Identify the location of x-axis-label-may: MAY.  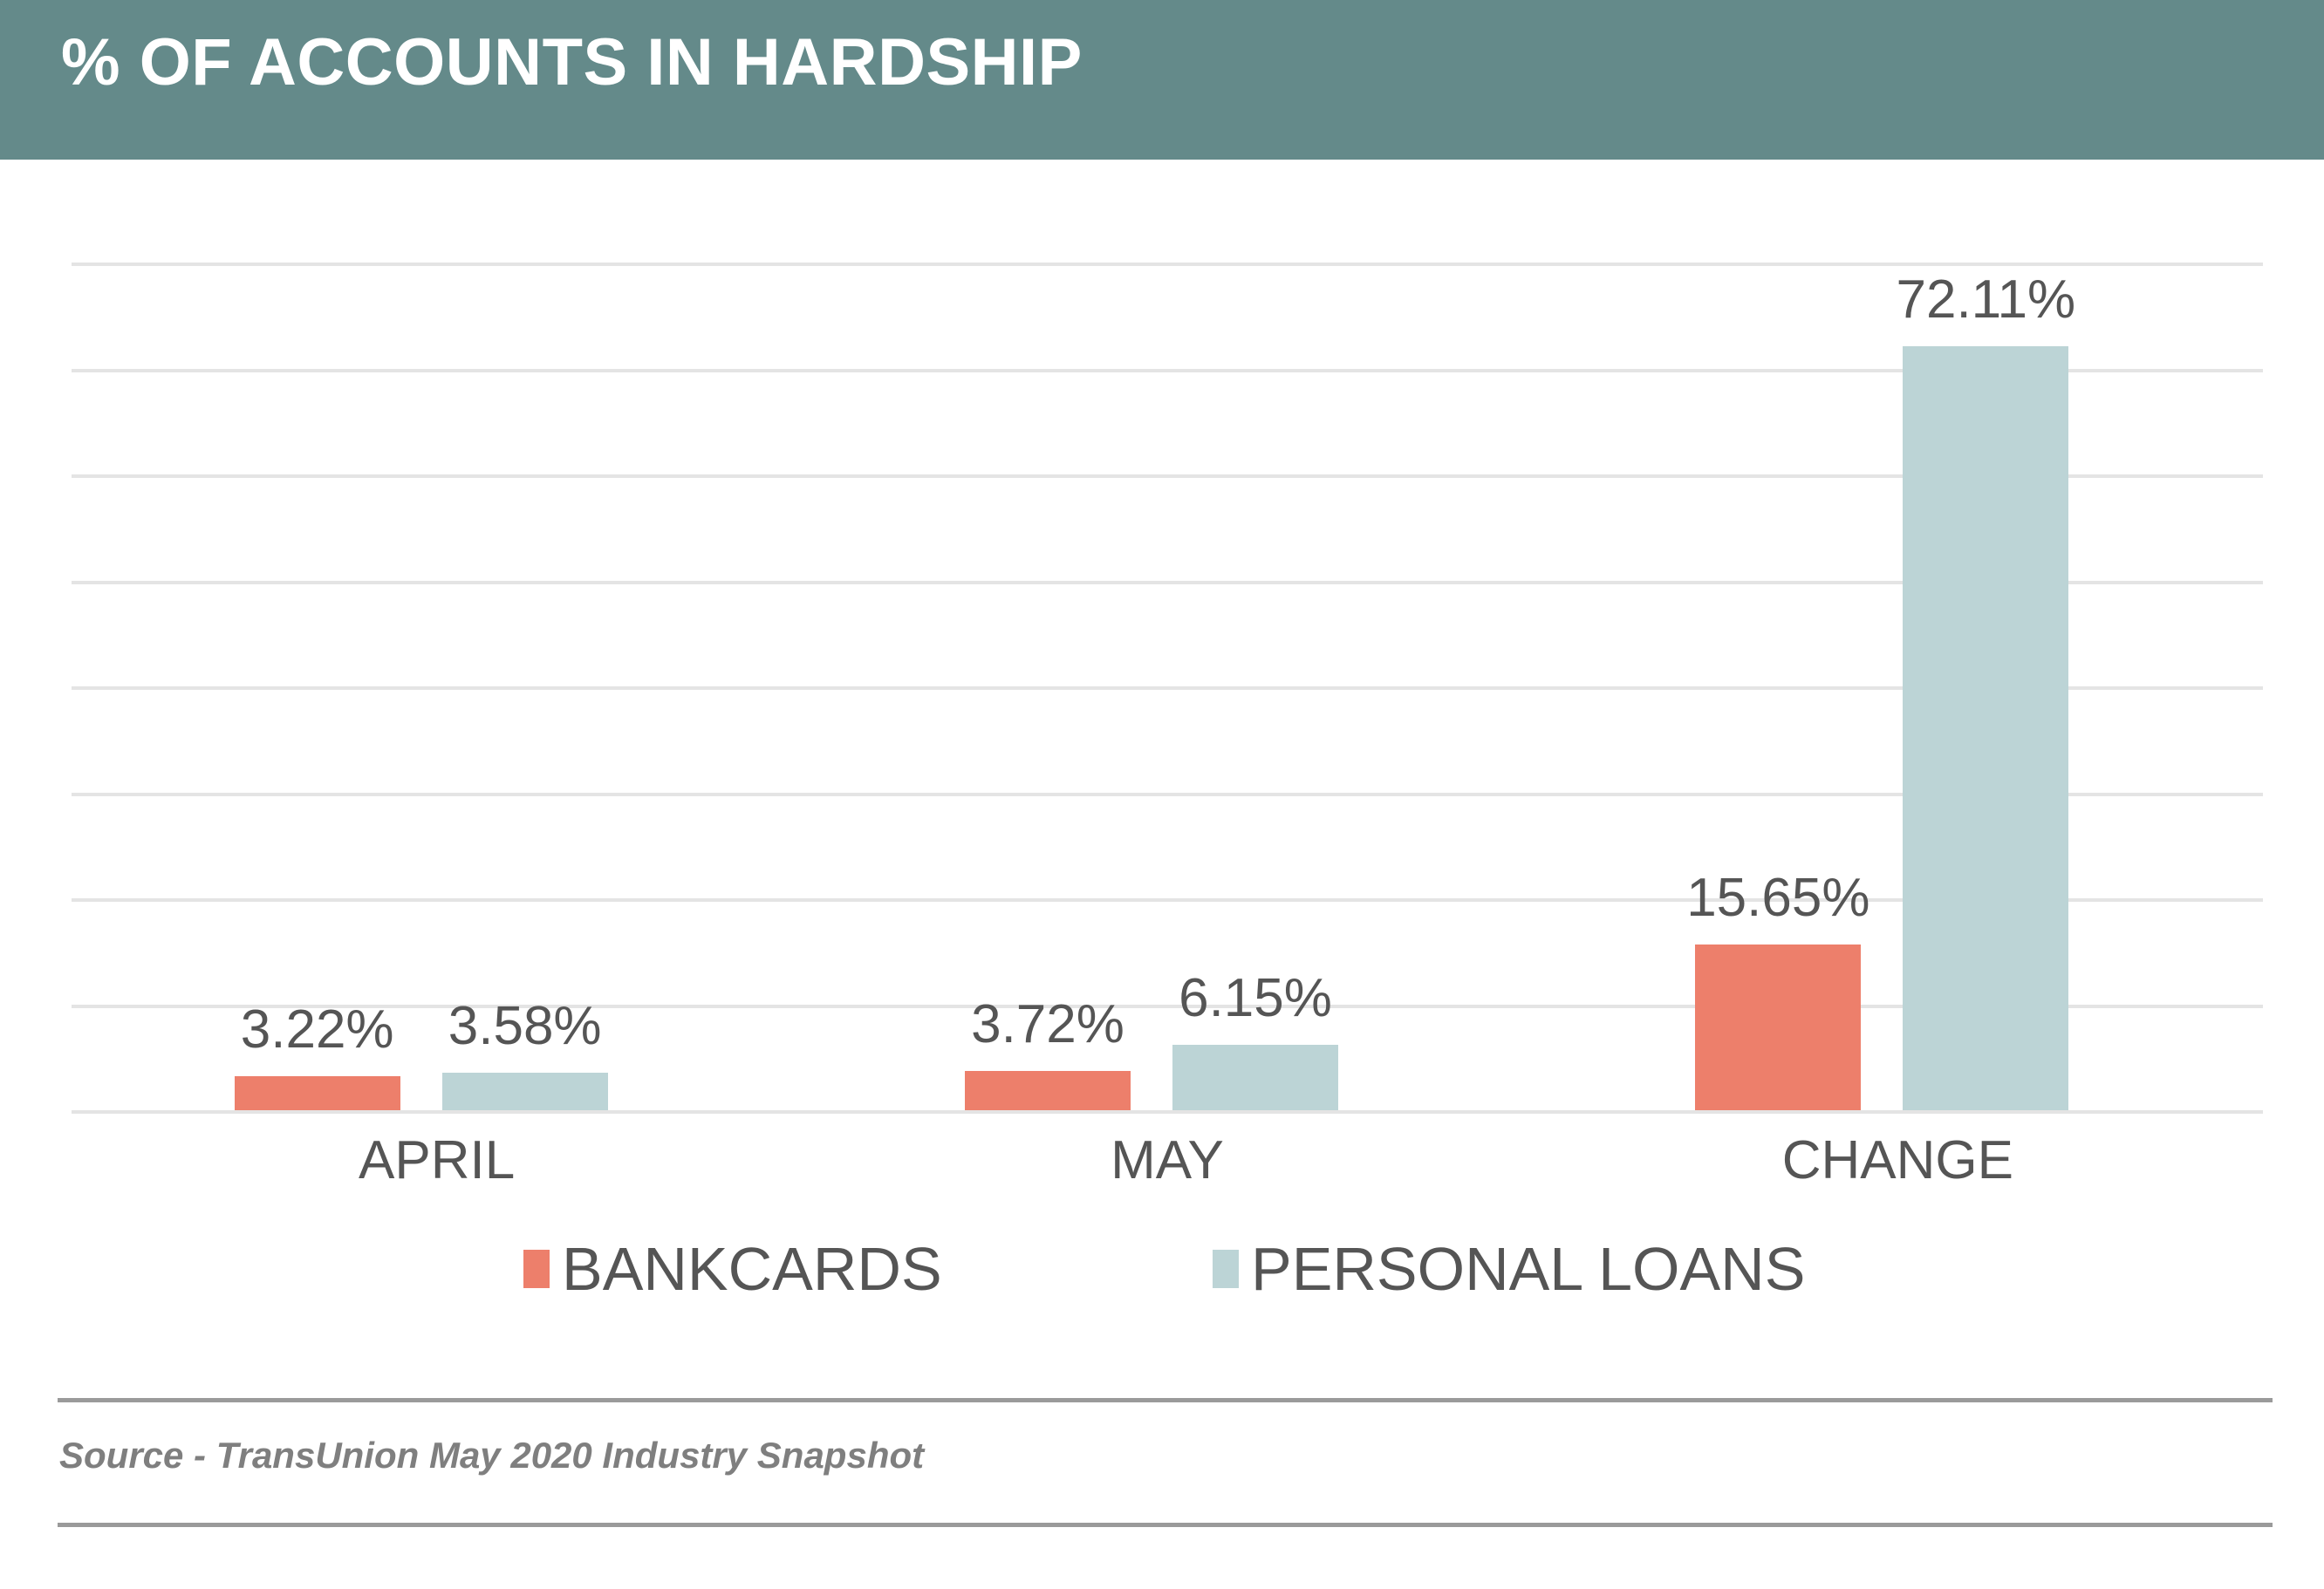
(1168, 1160).